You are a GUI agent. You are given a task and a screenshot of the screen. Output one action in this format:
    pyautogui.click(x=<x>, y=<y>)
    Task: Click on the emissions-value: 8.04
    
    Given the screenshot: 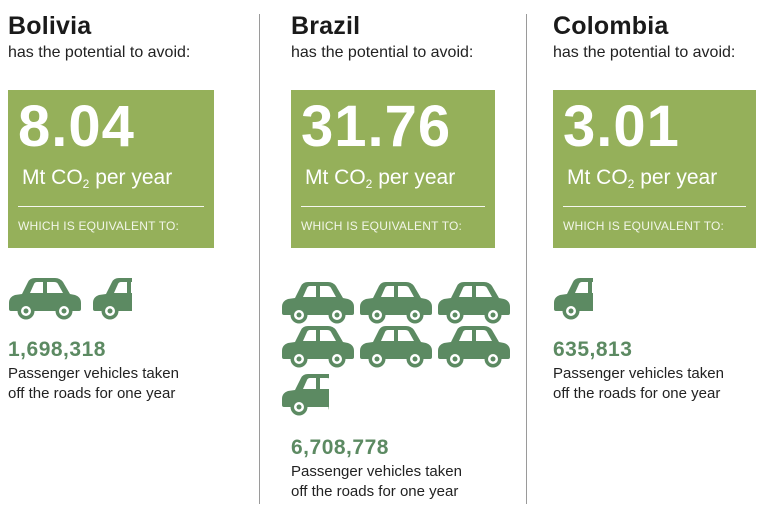 What is the action you would take?
    pyautogui.click(x=76, y=126)
    